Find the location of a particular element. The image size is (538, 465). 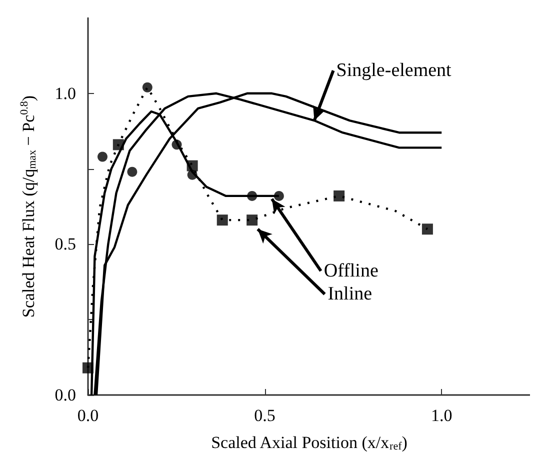

y-tick-label: 1.0 is located at coordinates (65, 93).